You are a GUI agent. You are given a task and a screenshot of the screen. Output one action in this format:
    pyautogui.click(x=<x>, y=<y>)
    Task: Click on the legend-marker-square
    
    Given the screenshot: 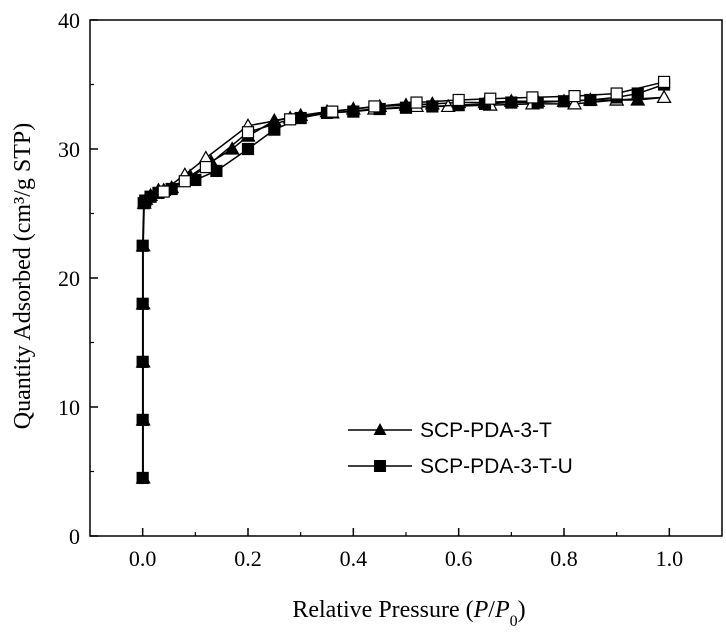 What is the action you would take?
    pyautogui.click(x=380, y=466)
    